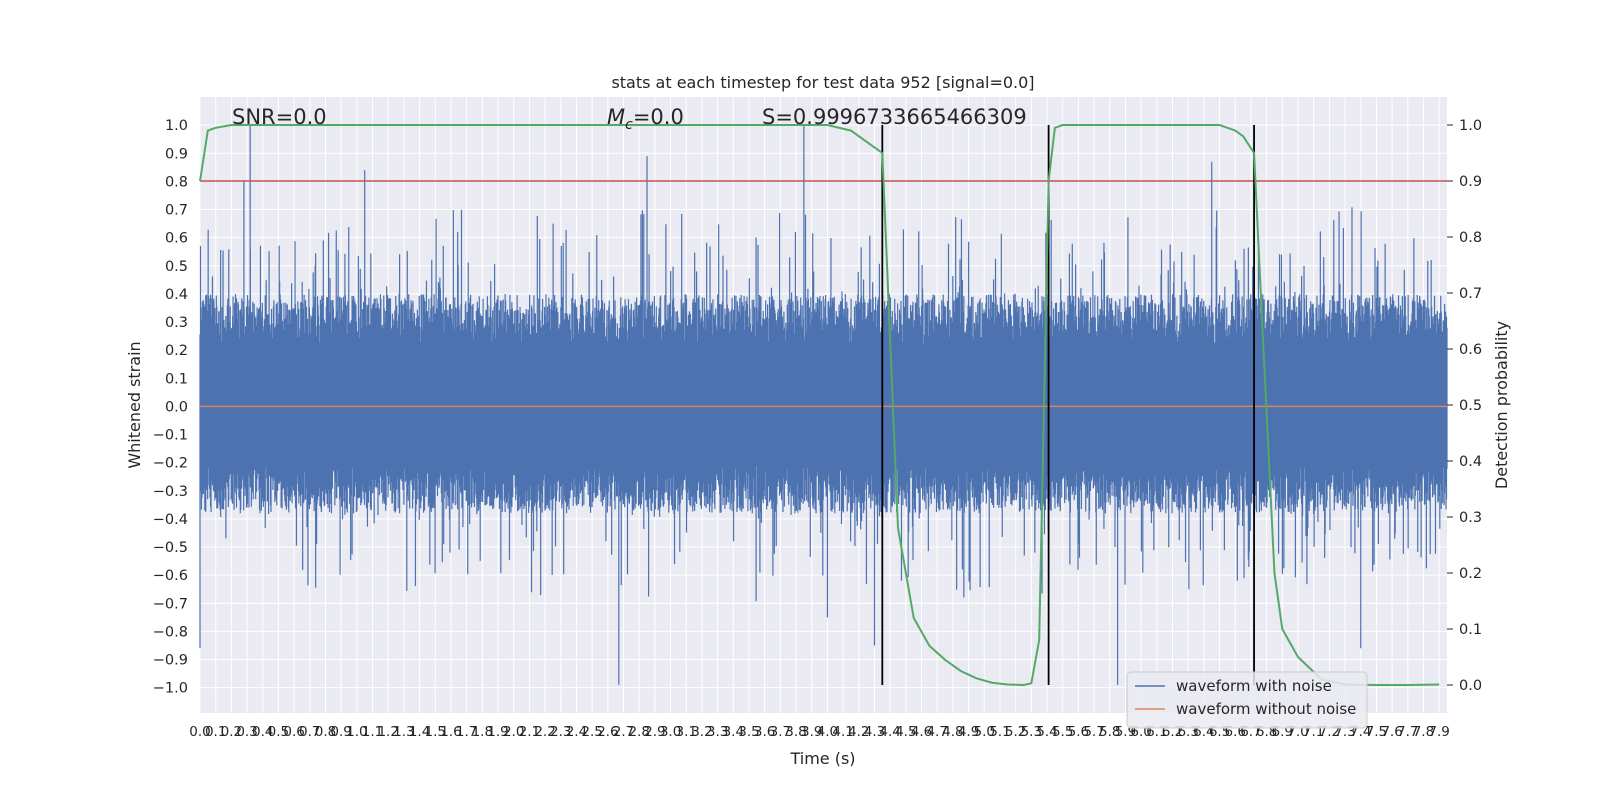 This screenshot has height=800, width=1600. Describe the element at coordinates (340, 732) in the screenshot. I see `x-tick-label: 0.9` at that location.